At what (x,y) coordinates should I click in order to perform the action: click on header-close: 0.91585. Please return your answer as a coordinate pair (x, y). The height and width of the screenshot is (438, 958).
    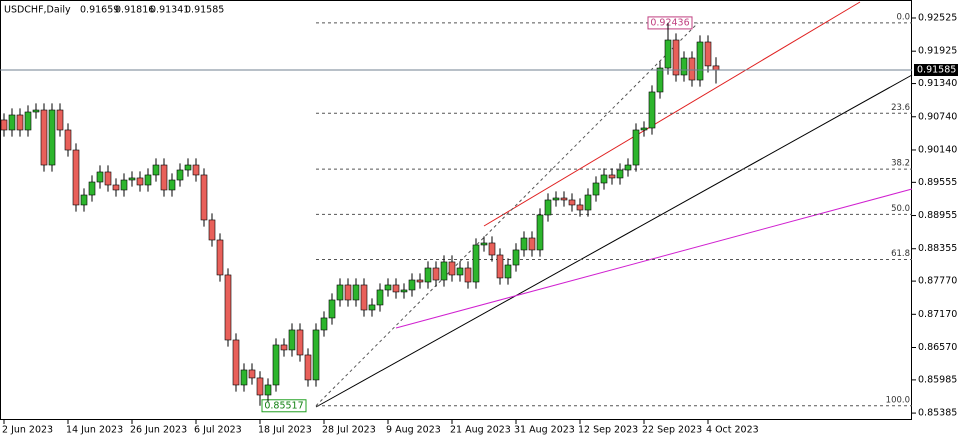
    Looking at the image, I should click on (204, 10).